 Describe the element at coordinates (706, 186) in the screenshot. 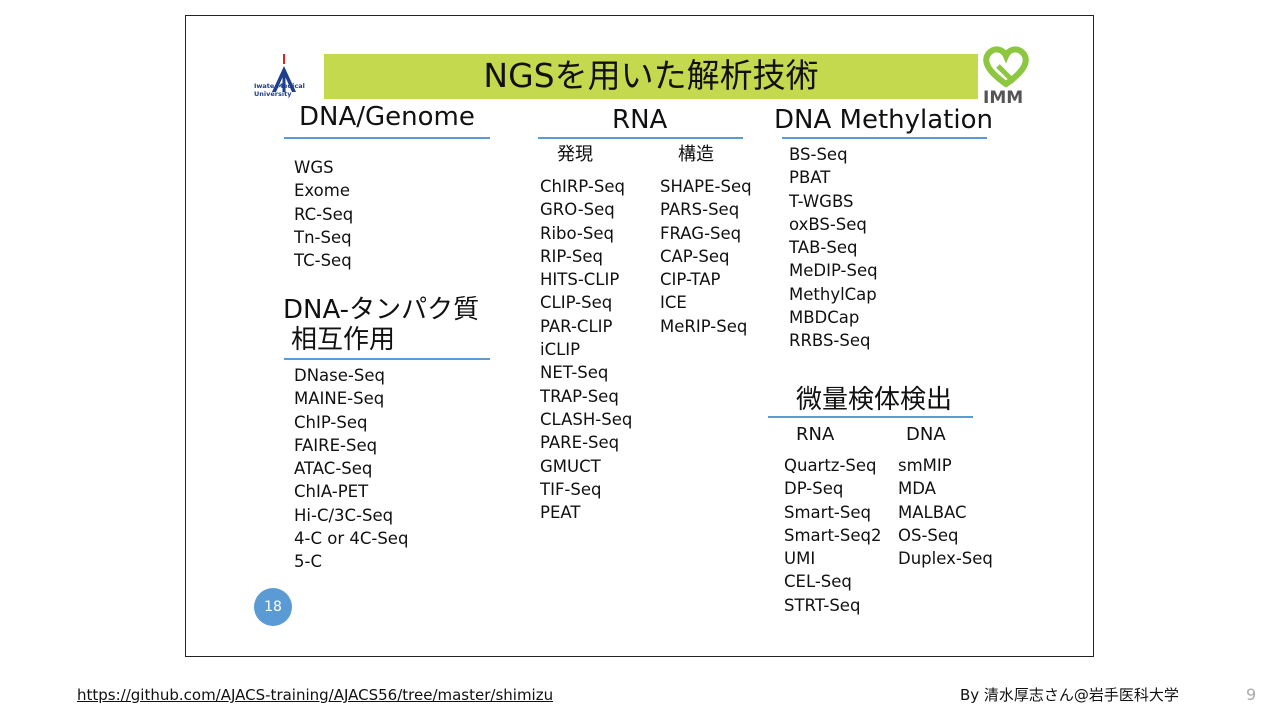

I see `list-item: SHAPE-Seq` at that location.